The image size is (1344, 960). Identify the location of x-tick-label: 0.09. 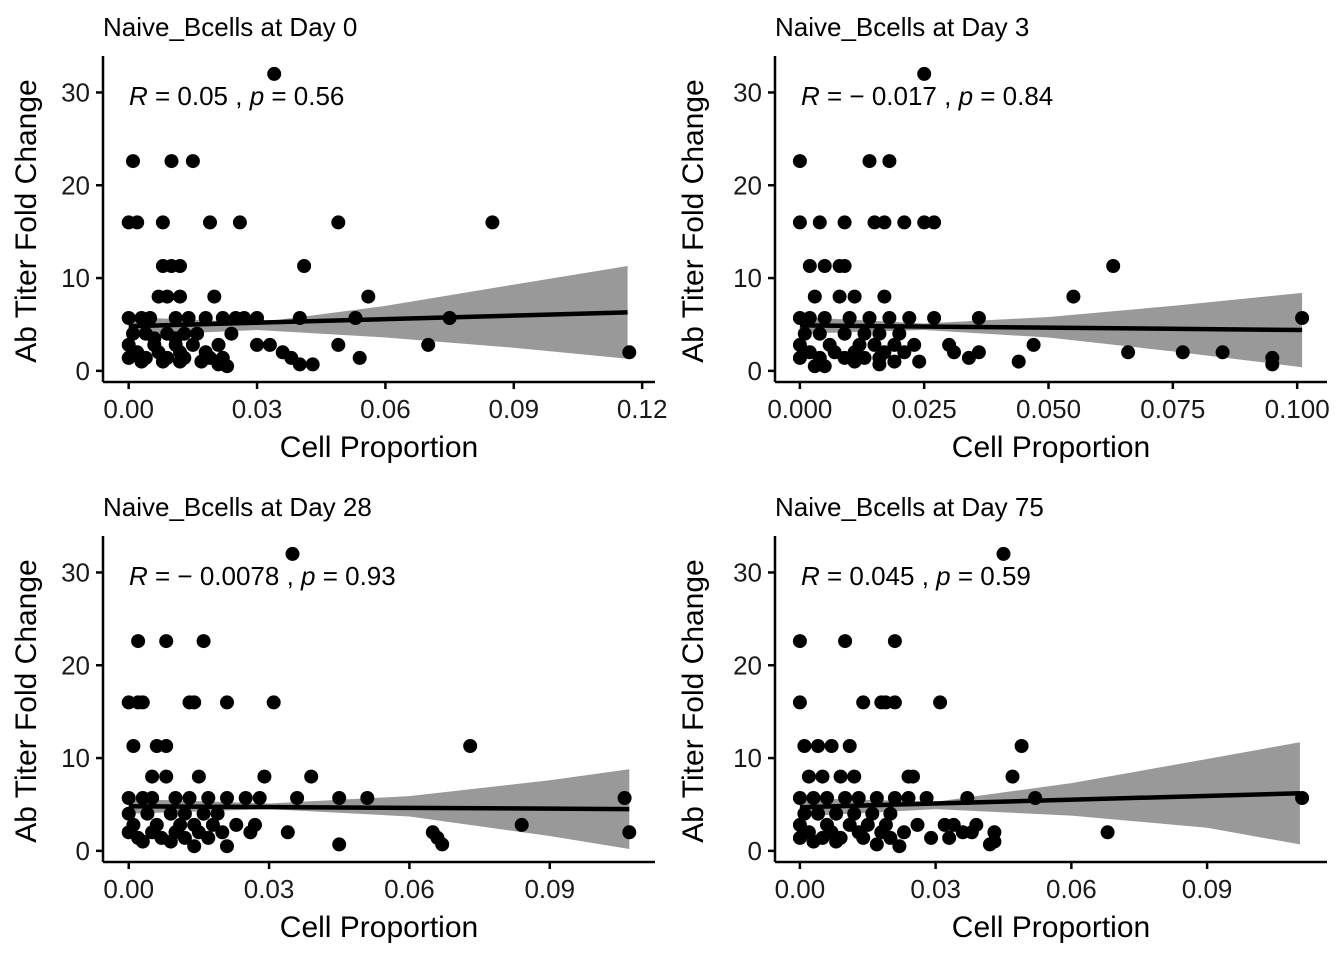
(1207, 889).